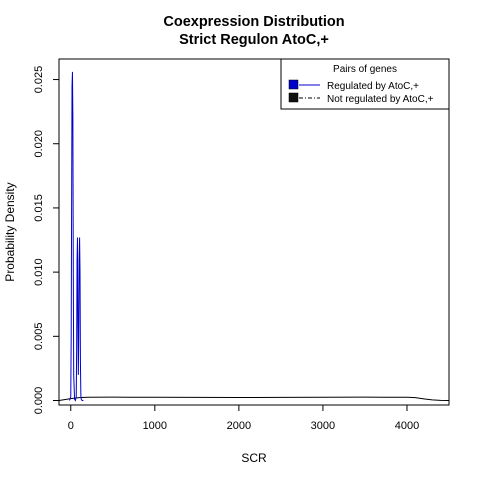  What do you see at coordinates (39, 337) in the screenshot?
I see `y-tick-label: 0.005` at bounding box center [39, 337].